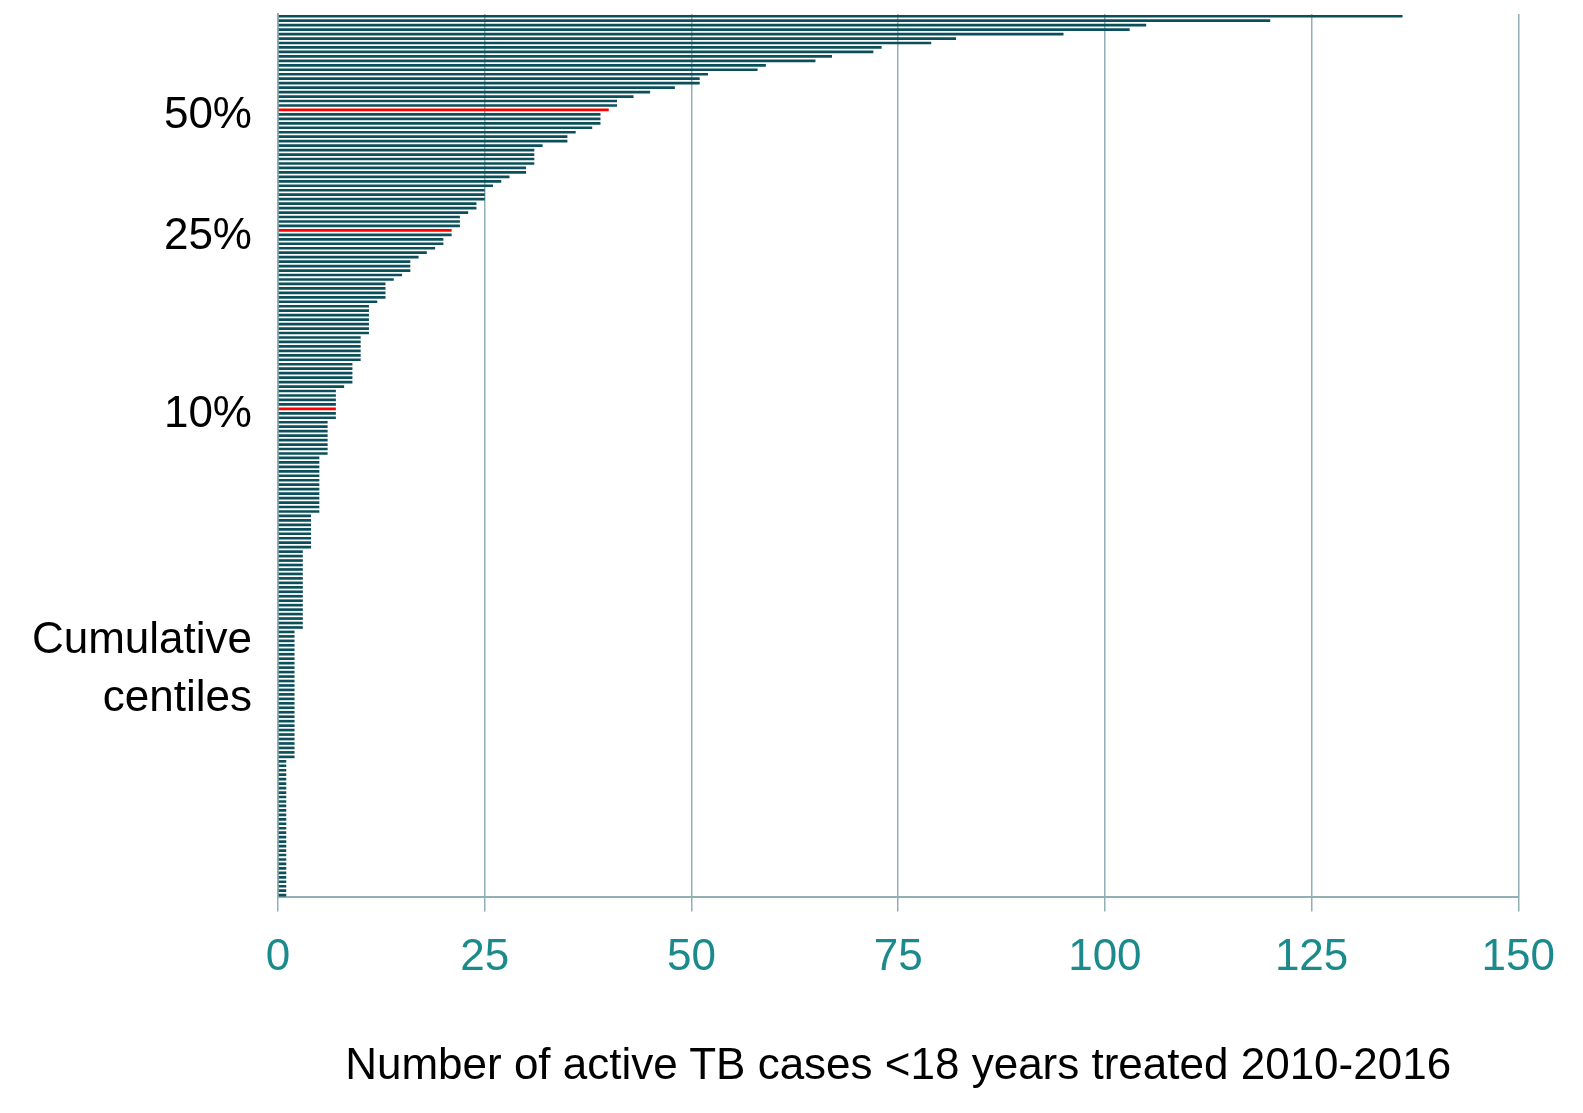 The image size is (1583, 1113). What do you see at coordinates (1518, 954) in the screenshot?
I see `x-tick-label: 150` at bounding box center [1518, 954].